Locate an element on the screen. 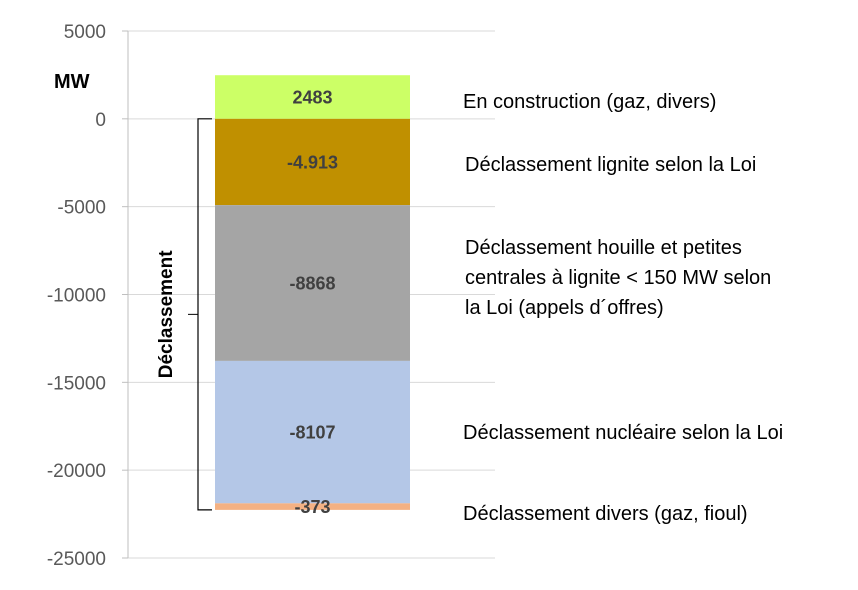 This screenshot has height=590, width=858. annotation-line: Déclassement lignite selon la Loi is located at coordinates (610, 165).